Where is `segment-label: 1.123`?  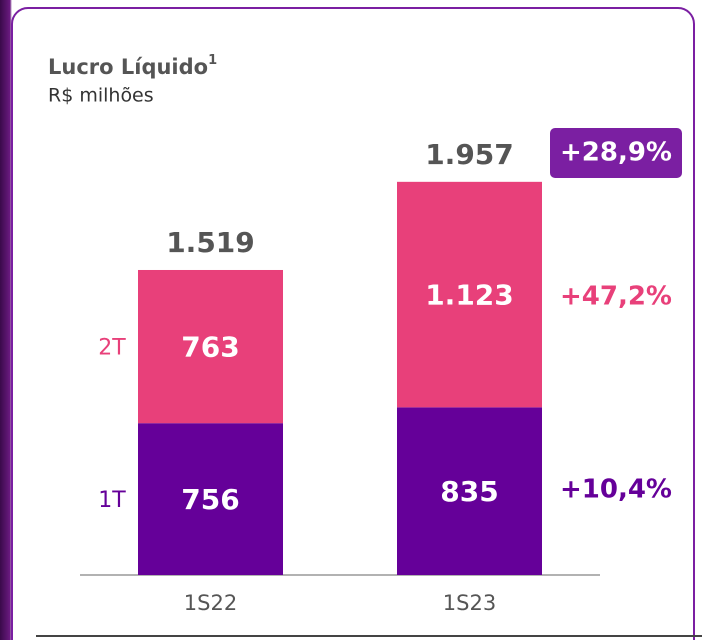 segment-label: 1.123 is located at coordinates (469, 295).